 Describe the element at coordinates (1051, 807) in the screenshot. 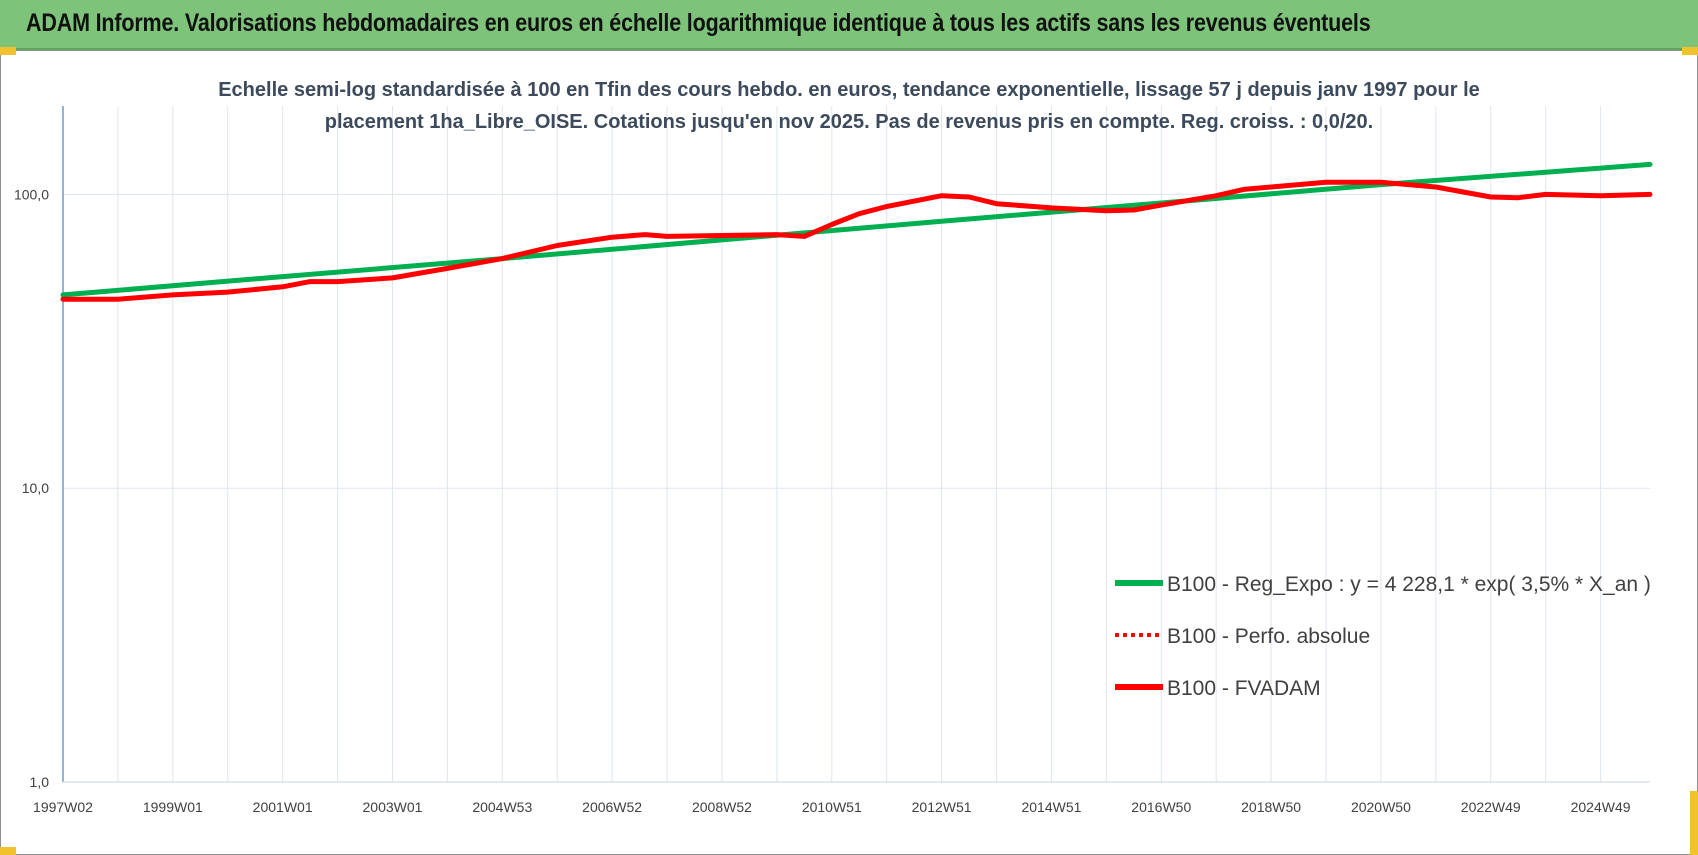

I see `x-tick-label: 2014W51` at that location.